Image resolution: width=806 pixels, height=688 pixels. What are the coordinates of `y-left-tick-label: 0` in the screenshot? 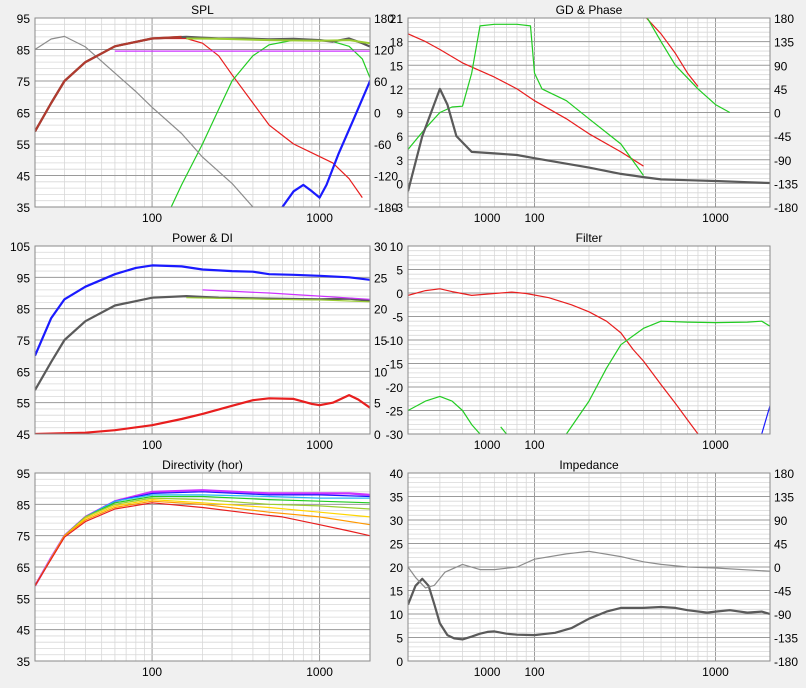 It's located at (399, 294).